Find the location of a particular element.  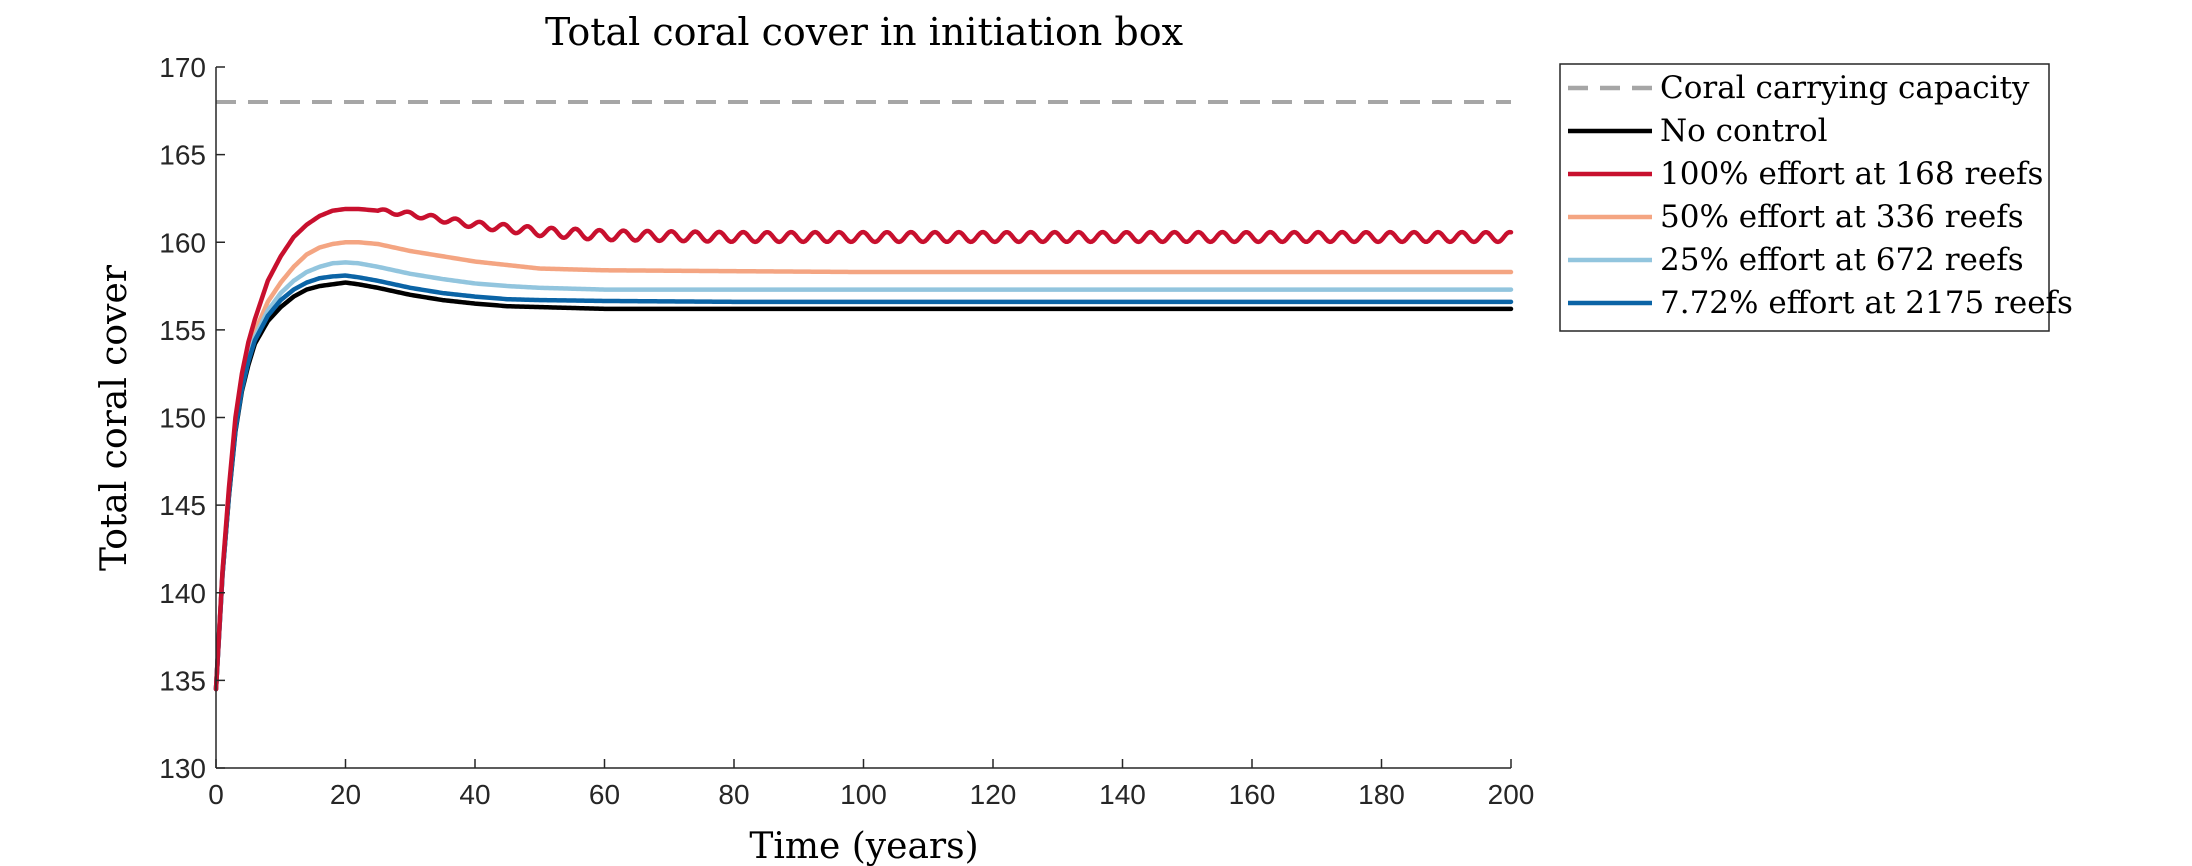

x-tick-label: 20 is located at coordinates (345, 794).